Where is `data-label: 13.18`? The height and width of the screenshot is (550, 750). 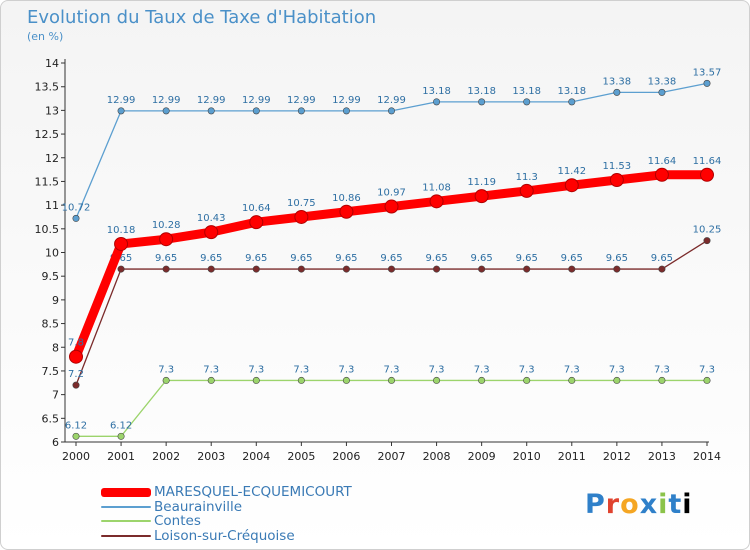
data-label: 13.18 is located at coordinates (481, 91).